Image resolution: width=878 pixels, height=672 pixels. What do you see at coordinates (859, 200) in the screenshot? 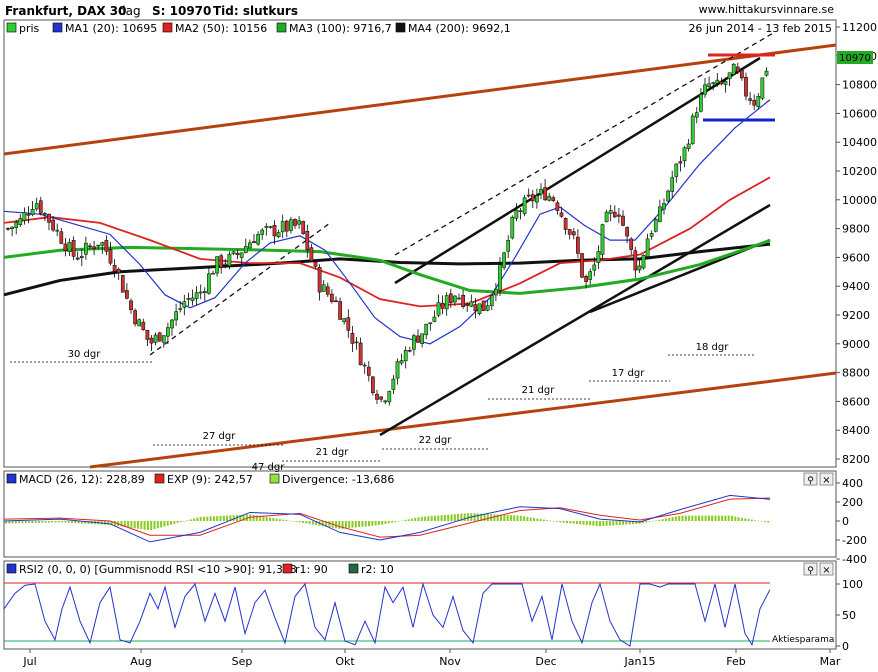
I see `price-tick-label: 10000` at bounding box center [859, 200].